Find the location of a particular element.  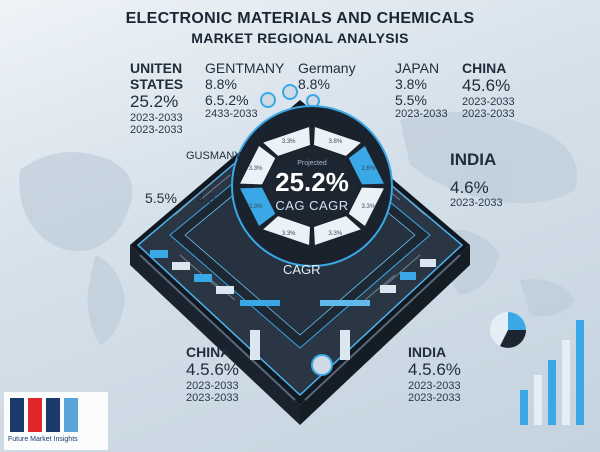

region-japan-value-1: 3.8% is located at coordinates (411, 84).